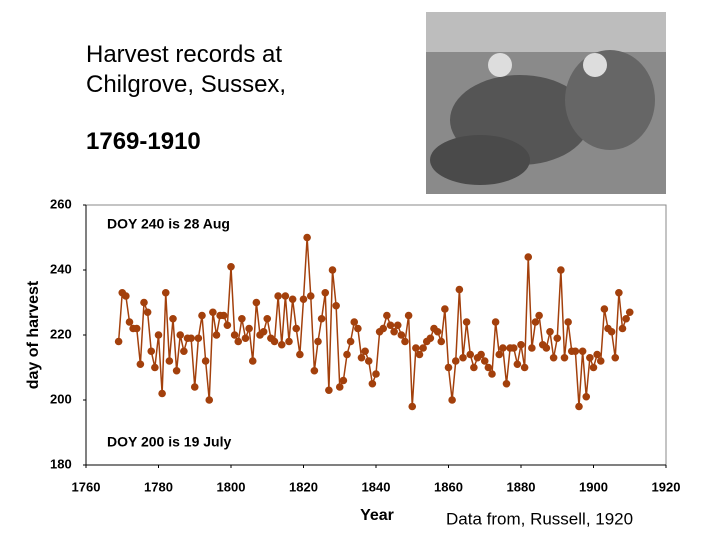  What do you see at coordinates (593, 486) in the screenshot?
I see `x-tick-label: 1900` at bounding box center [593, 486].